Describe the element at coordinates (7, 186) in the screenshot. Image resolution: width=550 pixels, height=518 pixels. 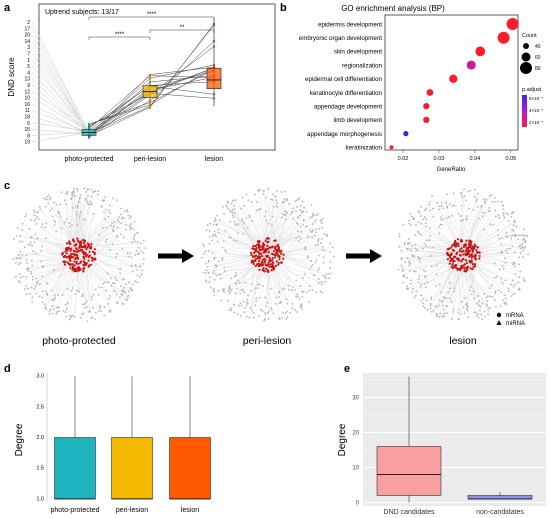
I see `panel-label-c: c` at that location.